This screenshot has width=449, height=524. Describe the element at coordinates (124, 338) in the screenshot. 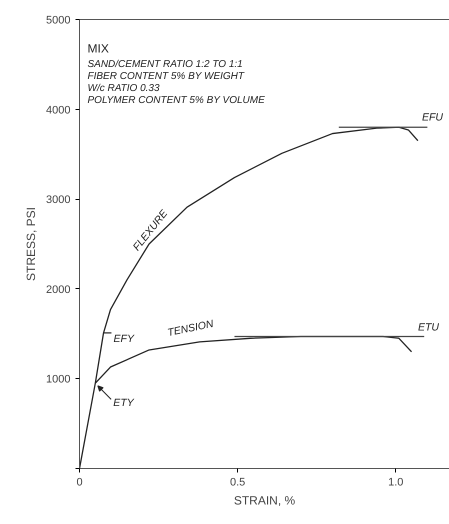

I see `annotation: EFY` at that location.